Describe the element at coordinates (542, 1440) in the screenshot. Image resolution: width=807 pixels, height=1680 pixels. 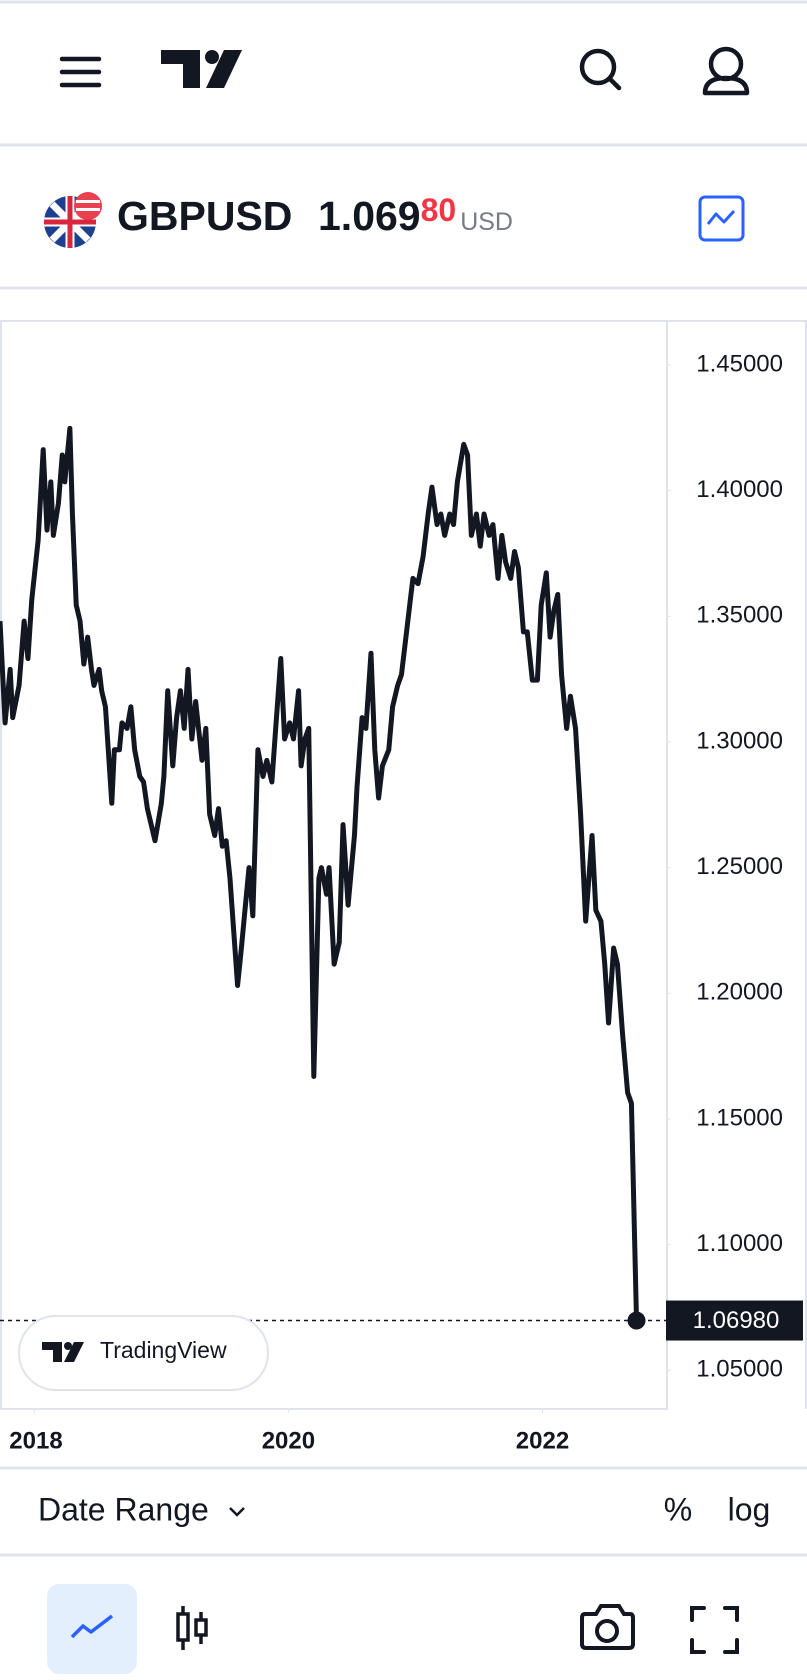
I see `x-tick-label: 2022` at that location.